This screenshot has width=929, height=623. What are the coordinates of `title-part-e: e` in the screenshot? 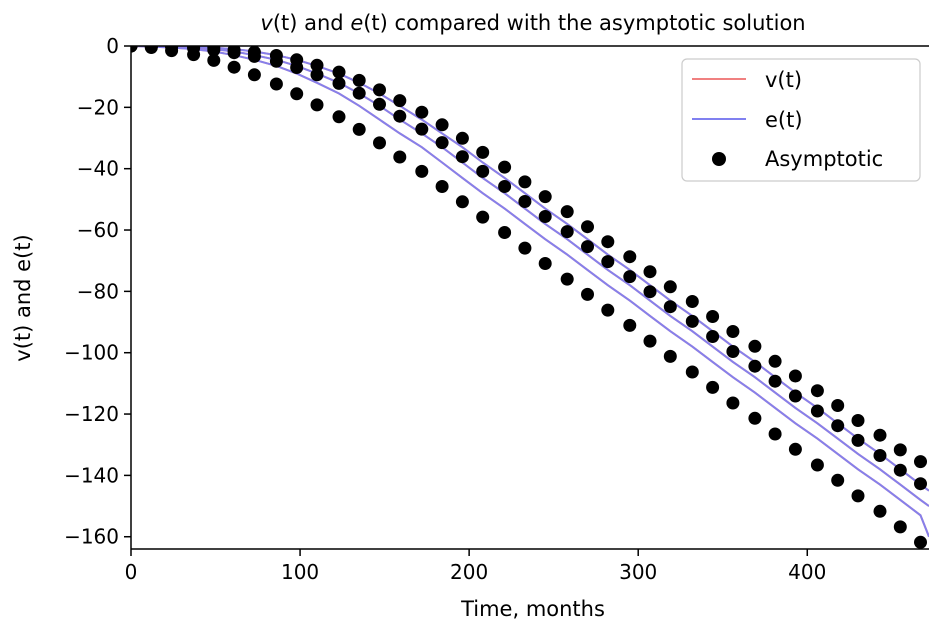 It's located at (356, 23).